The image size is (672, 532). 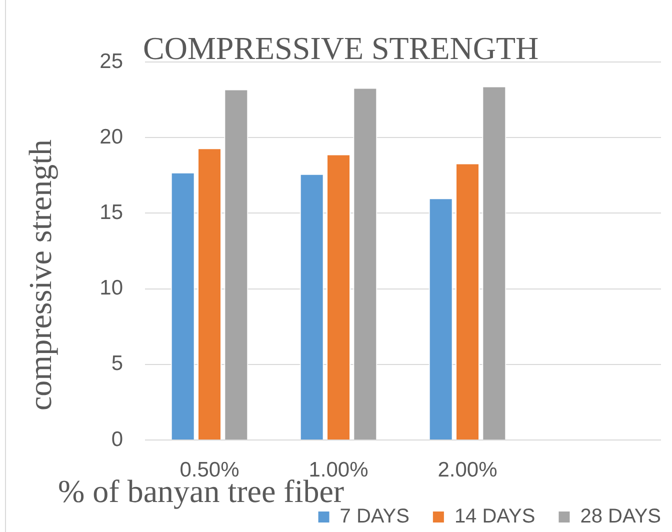 What do you see at coordinates (338, 470) in the screenshot?
I see `x-tick-label: 1.00%` at bounding box center [338, 470].